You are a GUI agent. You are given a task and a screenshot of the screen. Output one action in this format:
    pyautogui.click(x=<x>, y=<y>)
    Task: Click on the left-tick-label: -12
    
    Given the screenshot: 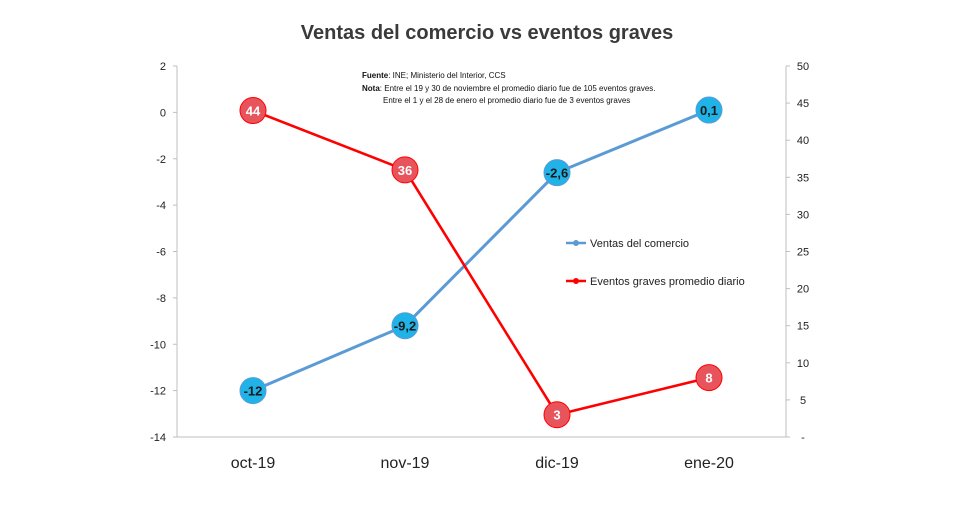 What is the action you would take?
    pyautogui.click(x=158, y=392)
    